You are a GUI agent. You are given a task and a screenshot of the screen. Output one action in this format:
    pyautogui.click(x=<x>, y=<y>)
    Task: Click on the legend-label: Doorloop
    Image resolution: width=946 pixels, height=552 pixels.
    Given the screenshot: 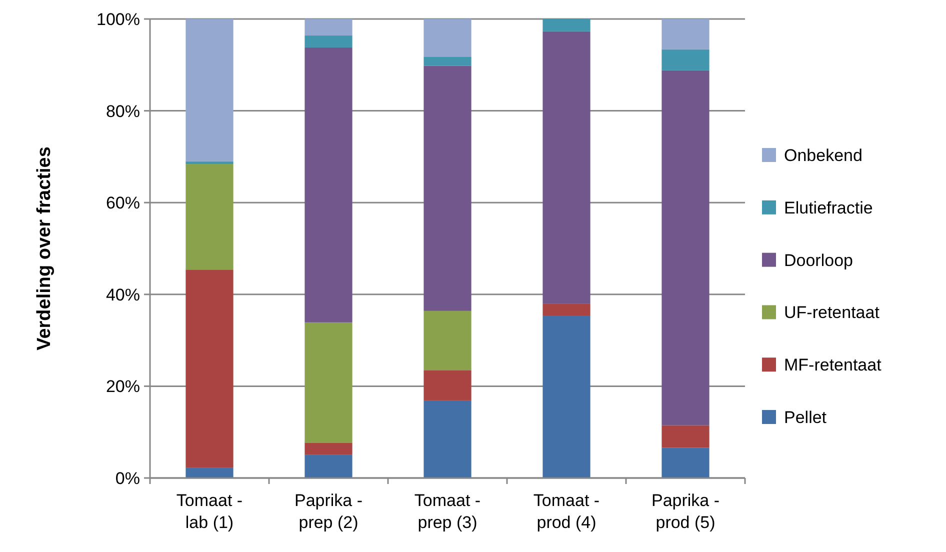 What is the action you would take?
    pyautogui.click(x=818, y=260)
    